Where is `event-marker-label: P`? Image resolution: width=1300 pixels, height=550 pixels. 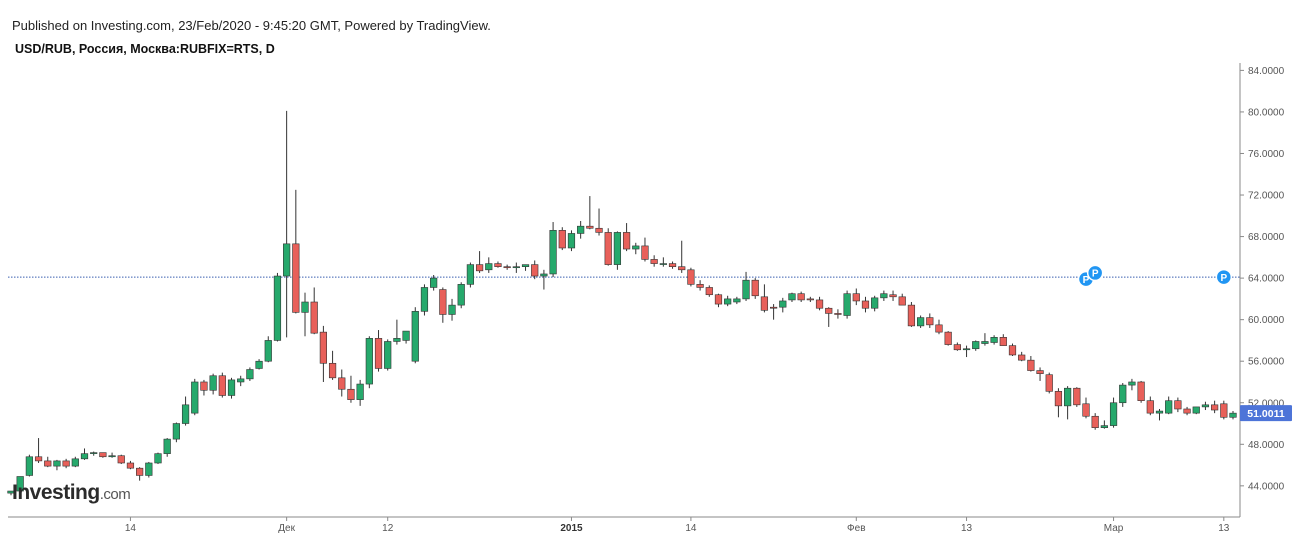 event-marker-label: P is located at coordinates (1223, 278).